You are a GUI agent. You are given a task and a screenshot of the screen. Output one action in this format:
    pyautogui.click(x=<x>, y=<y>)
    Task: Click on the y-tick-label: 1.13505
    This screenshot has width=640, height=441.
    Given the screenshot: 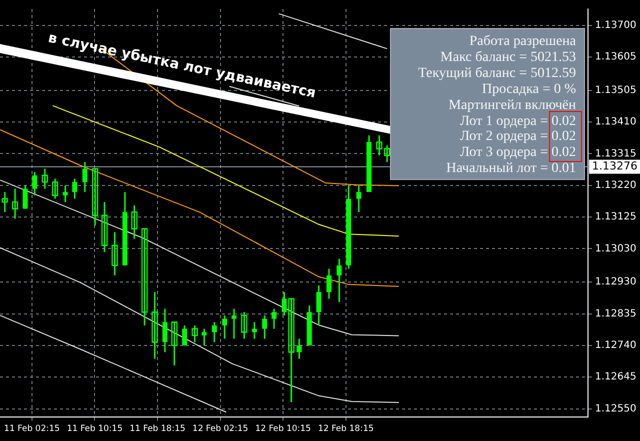 What is the action you would take?
    pyautogui.click(x=615, y=90)
    